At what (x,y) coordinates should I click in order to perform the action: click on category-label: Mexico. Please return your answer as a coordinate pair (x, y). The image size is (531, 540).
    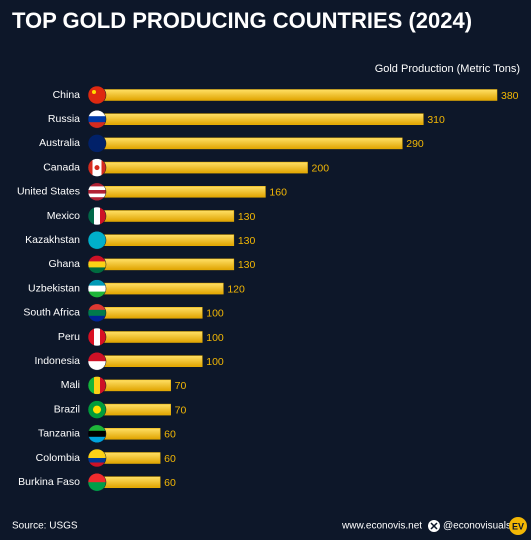
    Looking at the image, I should click on (63, 216).